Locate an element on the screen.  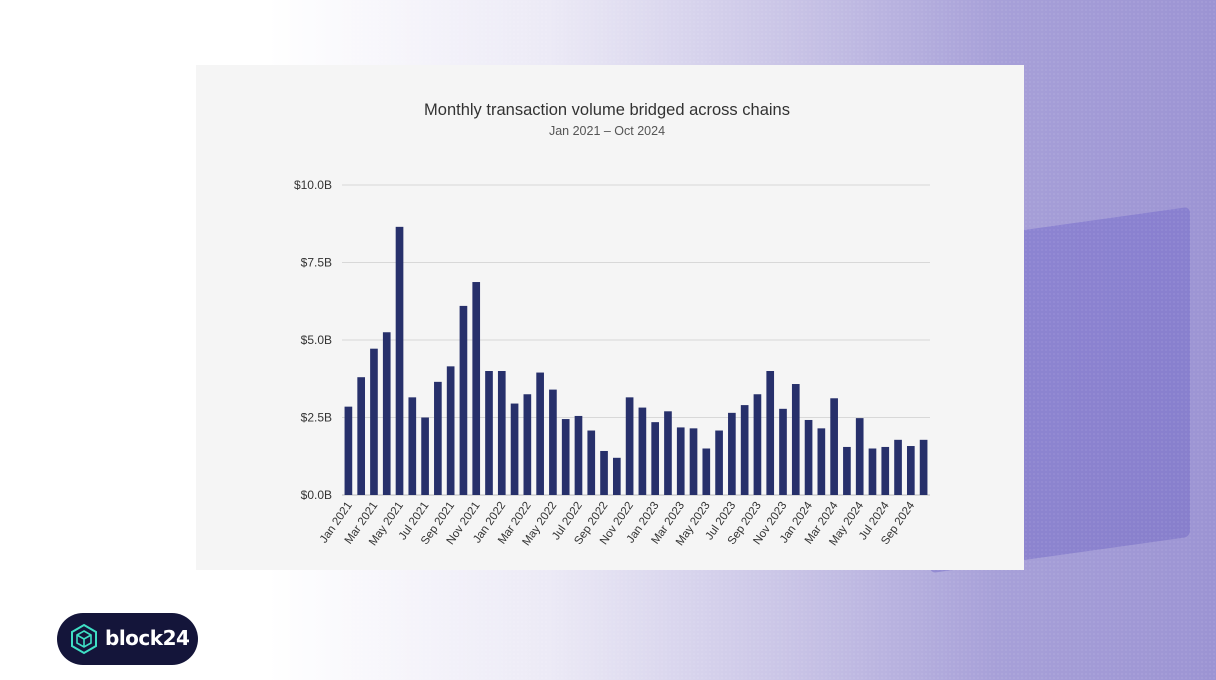
chart-subtitle: Jan 2021 – Oct 2024 is located at coordinates (607, 131).